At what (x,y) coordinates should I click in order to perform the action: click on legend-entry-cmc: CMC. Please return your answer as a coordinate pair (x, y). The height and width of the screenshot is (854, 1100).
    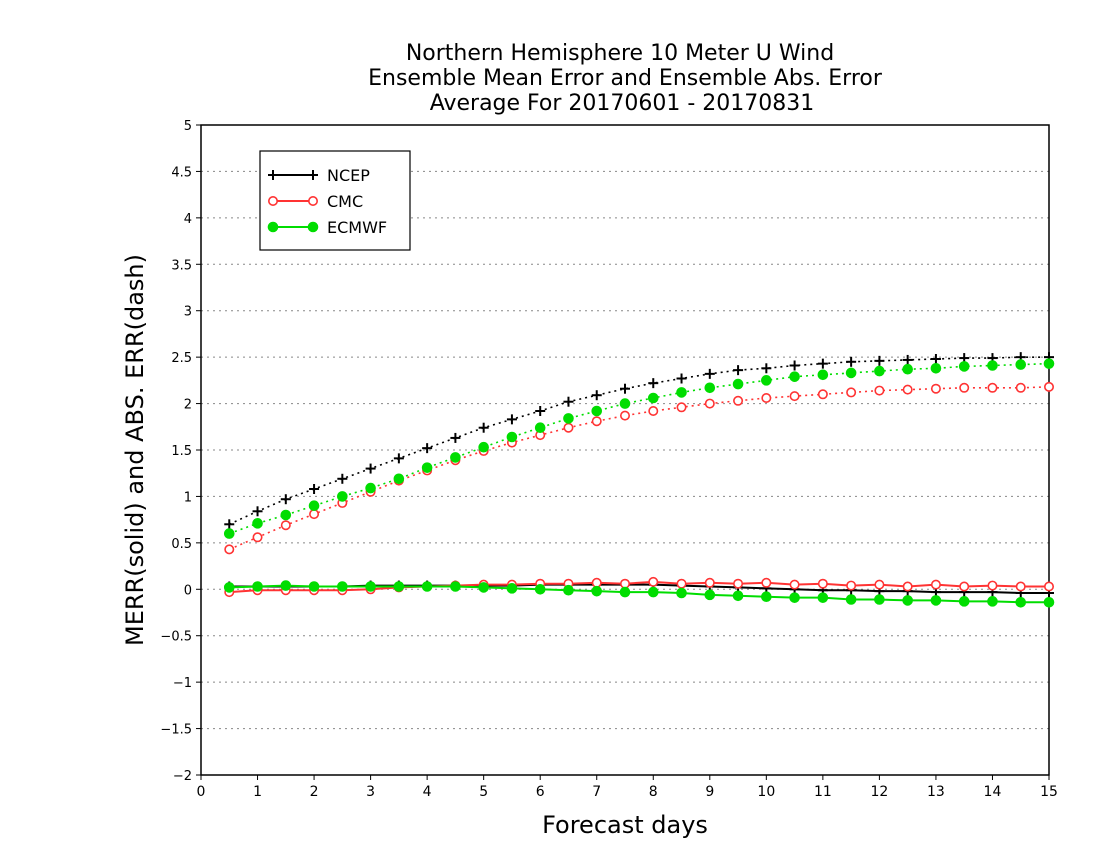
    Looking at the image, I should click on (315, 201).